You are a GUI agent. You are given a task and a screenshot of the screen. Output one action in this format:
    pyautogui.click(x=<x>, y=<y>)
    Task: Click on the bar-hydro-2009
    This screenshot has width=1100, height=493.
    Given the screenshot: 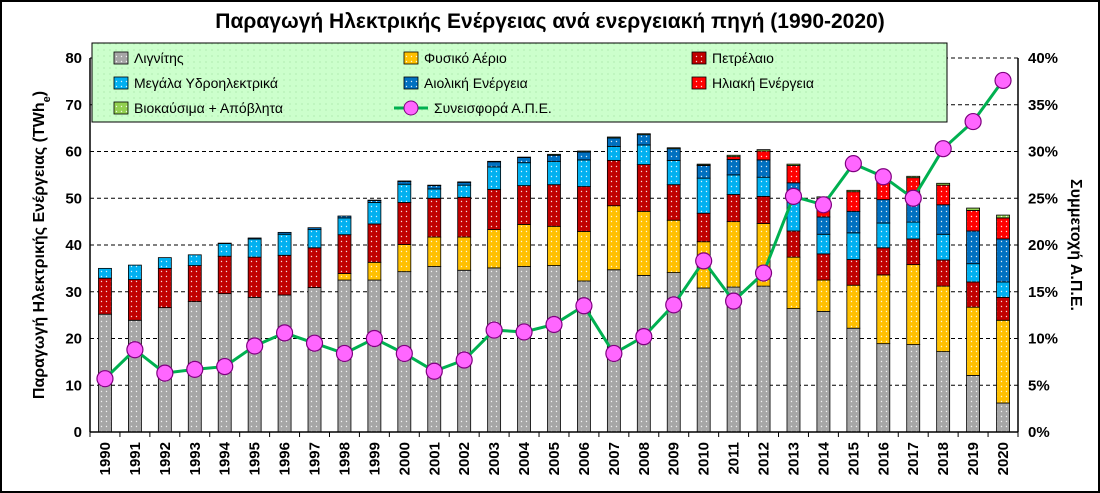 What is the action you would take?
    pyautogui.click(x=673, y=172)
    